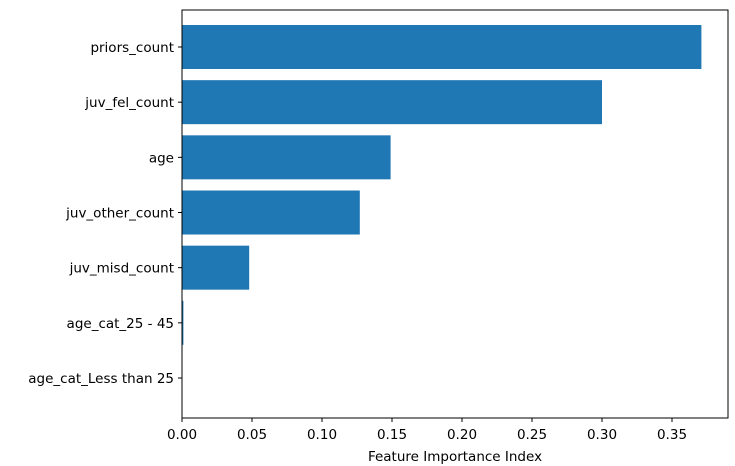 This screenshot has width=735, height=466. I want to click on y-tick-label-3: juv_other_count, so click(119, 214).